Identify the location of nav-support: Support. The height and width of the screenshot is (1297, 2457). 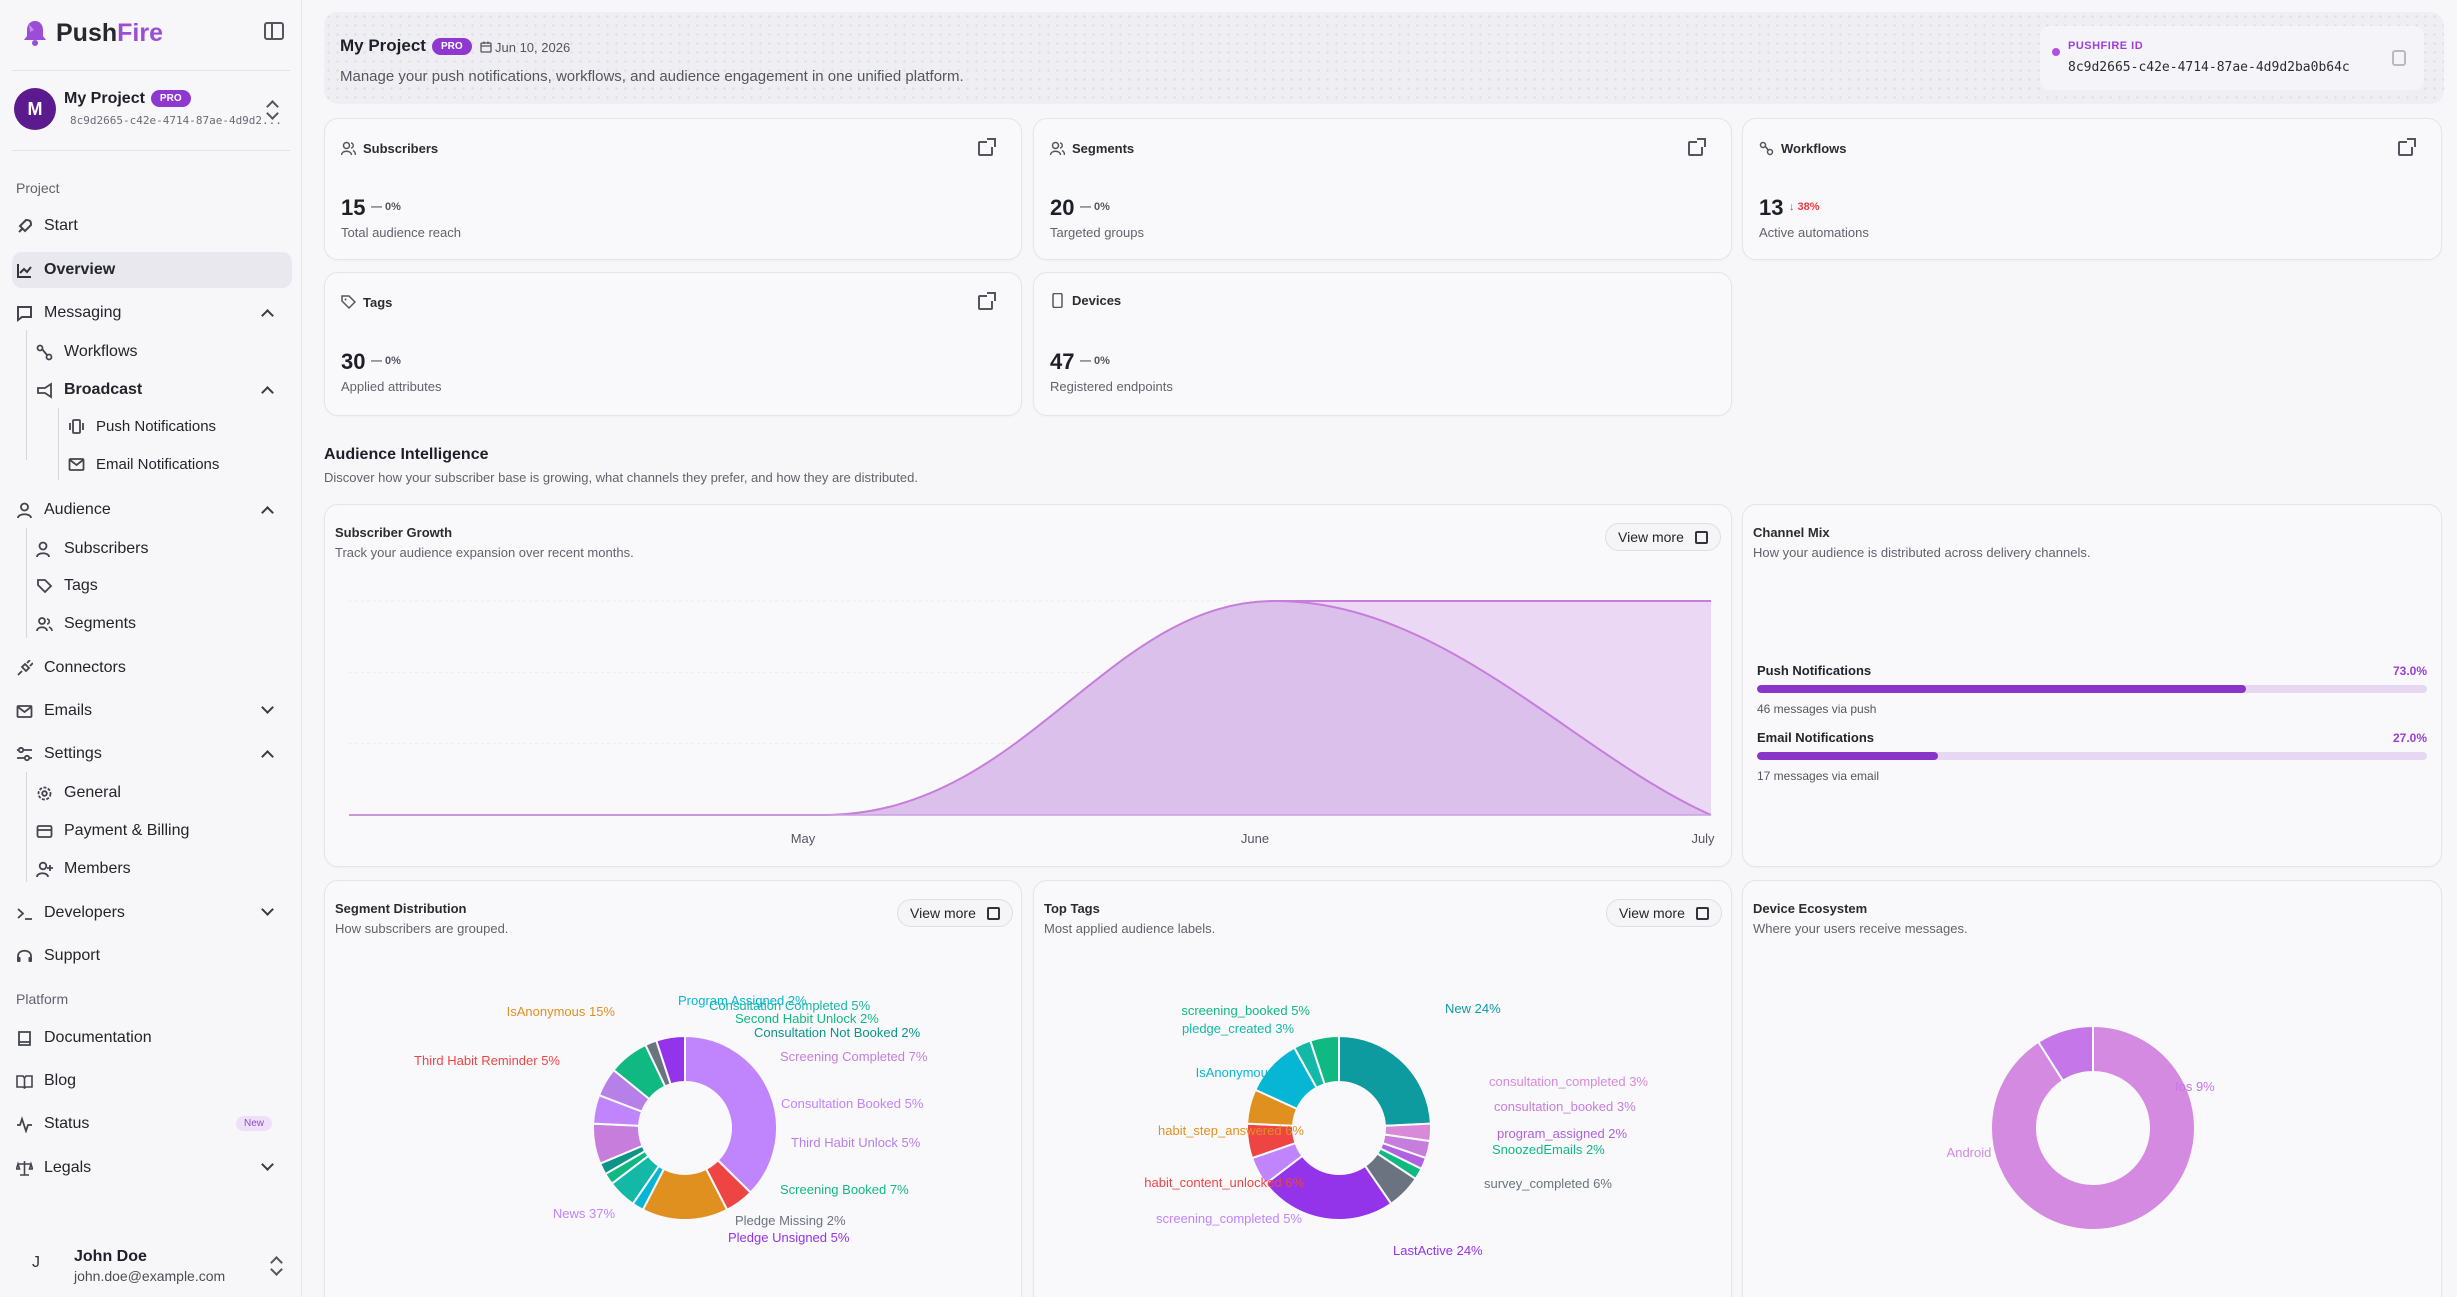
(152, 956).